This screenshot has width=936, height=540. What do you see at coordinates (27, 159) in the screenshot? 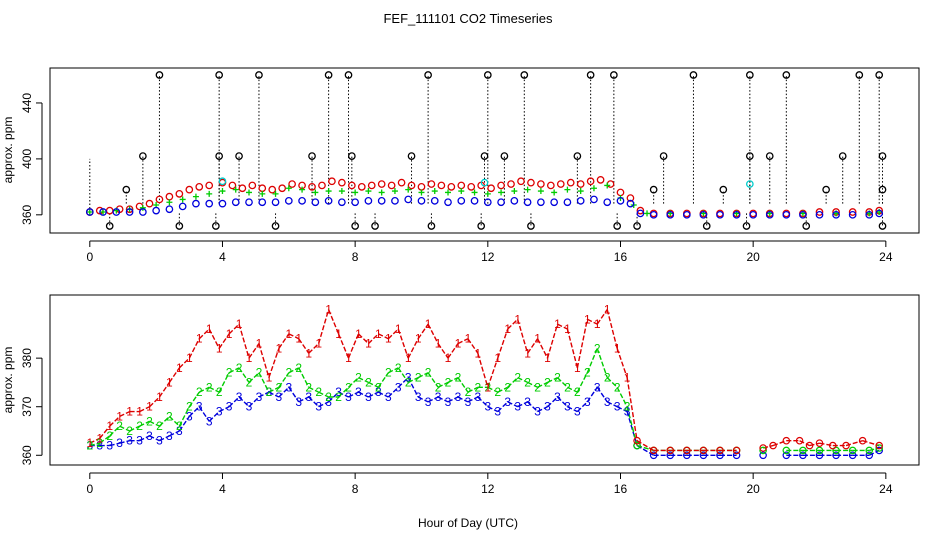
I see `top-y-tick-label: 400` at bounding box center [27, 159].